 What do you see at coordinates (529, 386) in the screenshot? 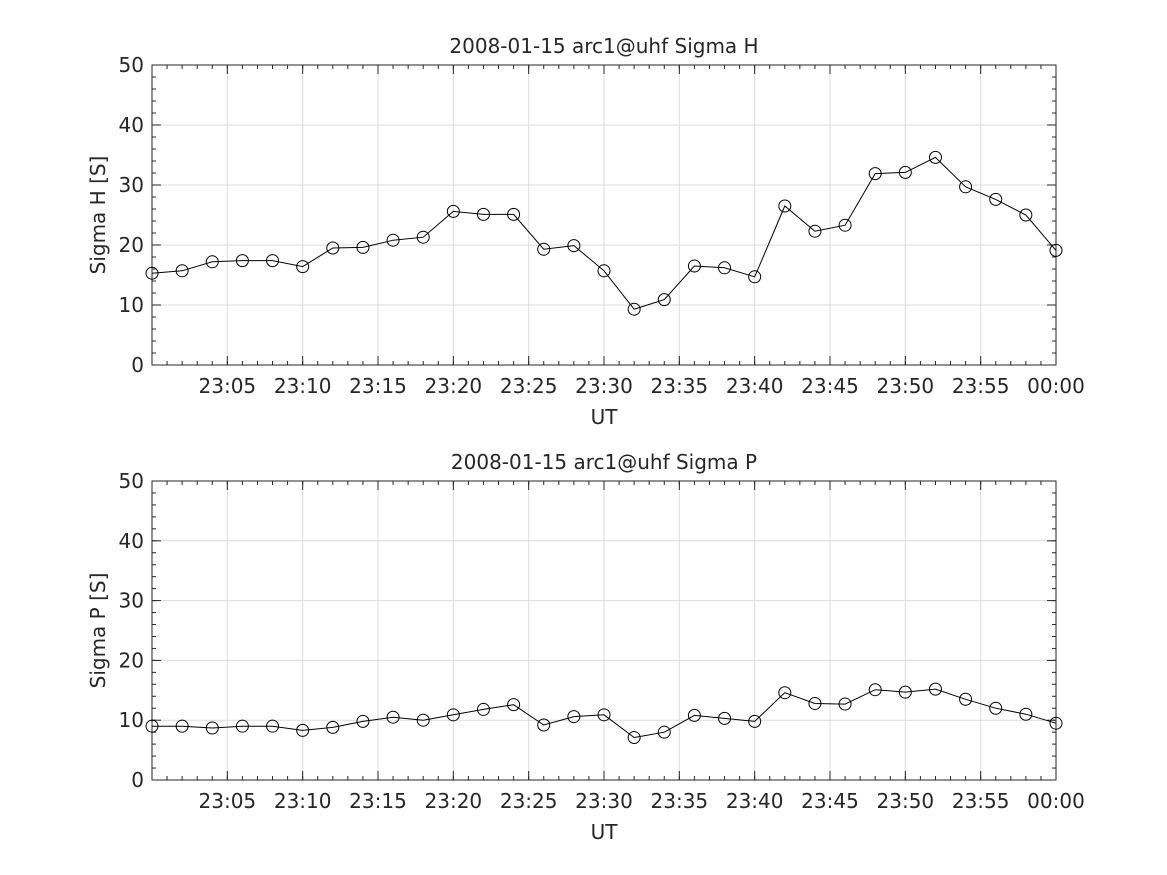
I see `x-tick-label: 23:25` at bounding box center [529, 386].